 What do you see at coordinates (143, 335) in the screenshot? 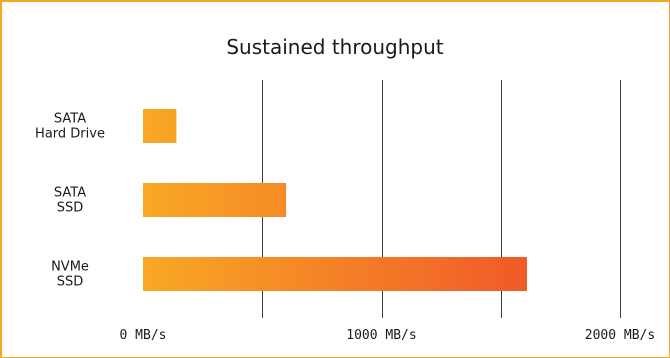
I see `x-tick-label-0: 0 MB/s` at bounding box center [143, 335].